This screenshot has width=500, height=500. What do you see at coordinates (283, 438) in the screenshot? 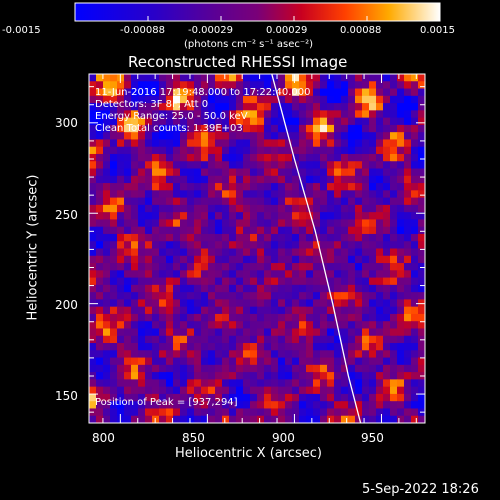
I see `x-tick-label-900: 900` at bounding box center [283, 438].